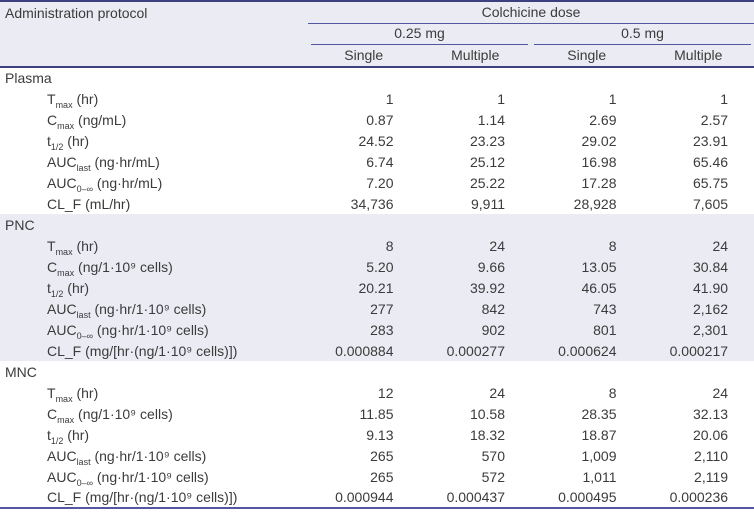  Describe the element at coordinates (154, 119) in the screenshot. I see `row-label: Cmax (ng/mL)` at that location.